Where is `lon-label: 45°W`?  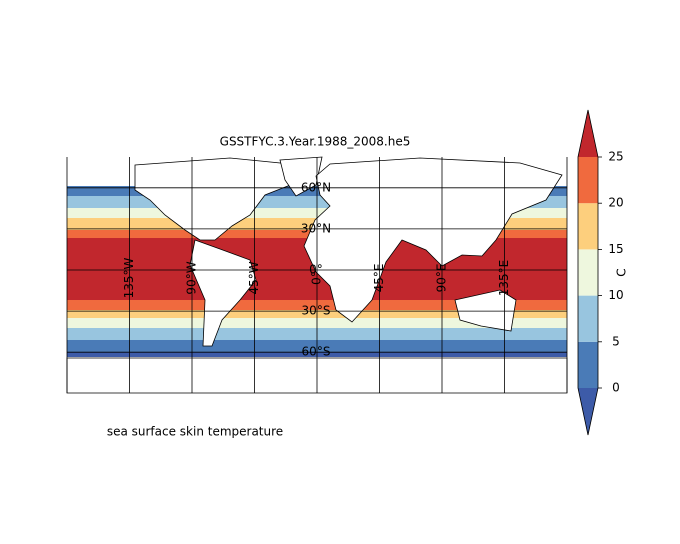
lon-label: 45°W is located at coordinates (254, 277).